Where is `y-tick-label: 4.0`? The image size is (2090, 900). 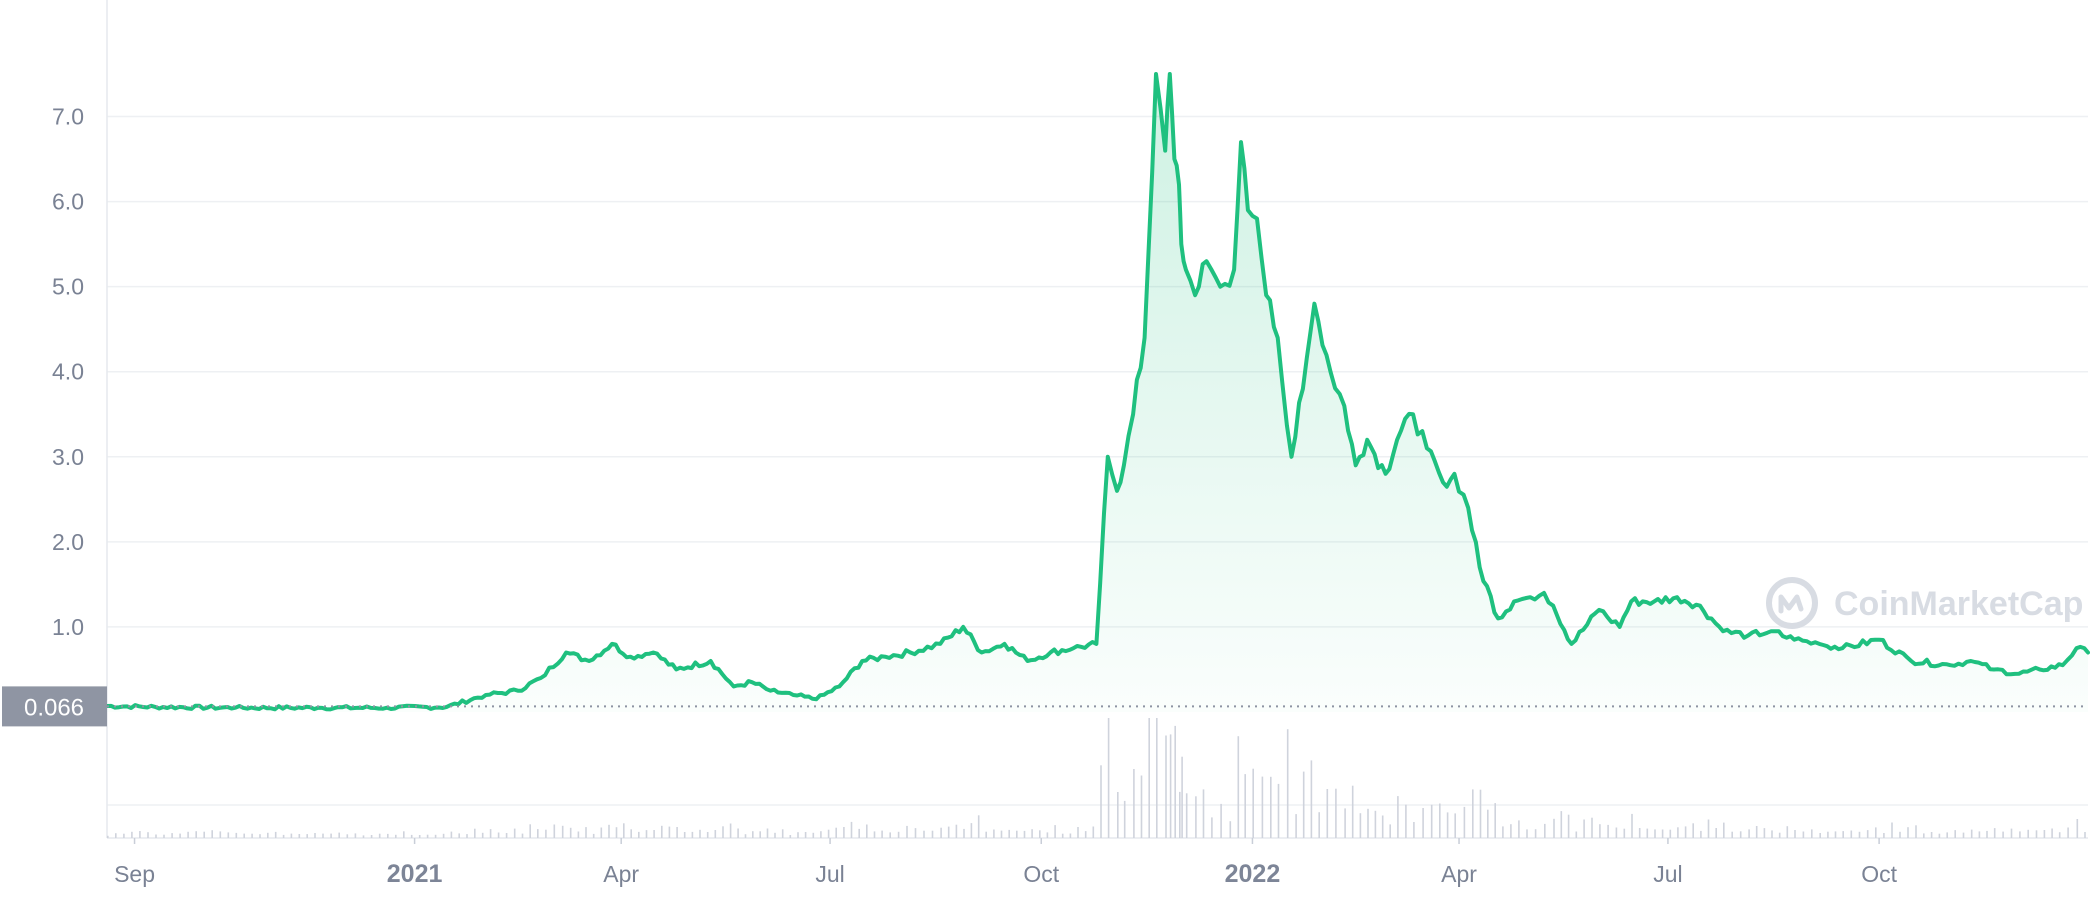 y-tick-label: 4.0 is located at coordinates (68, 372).